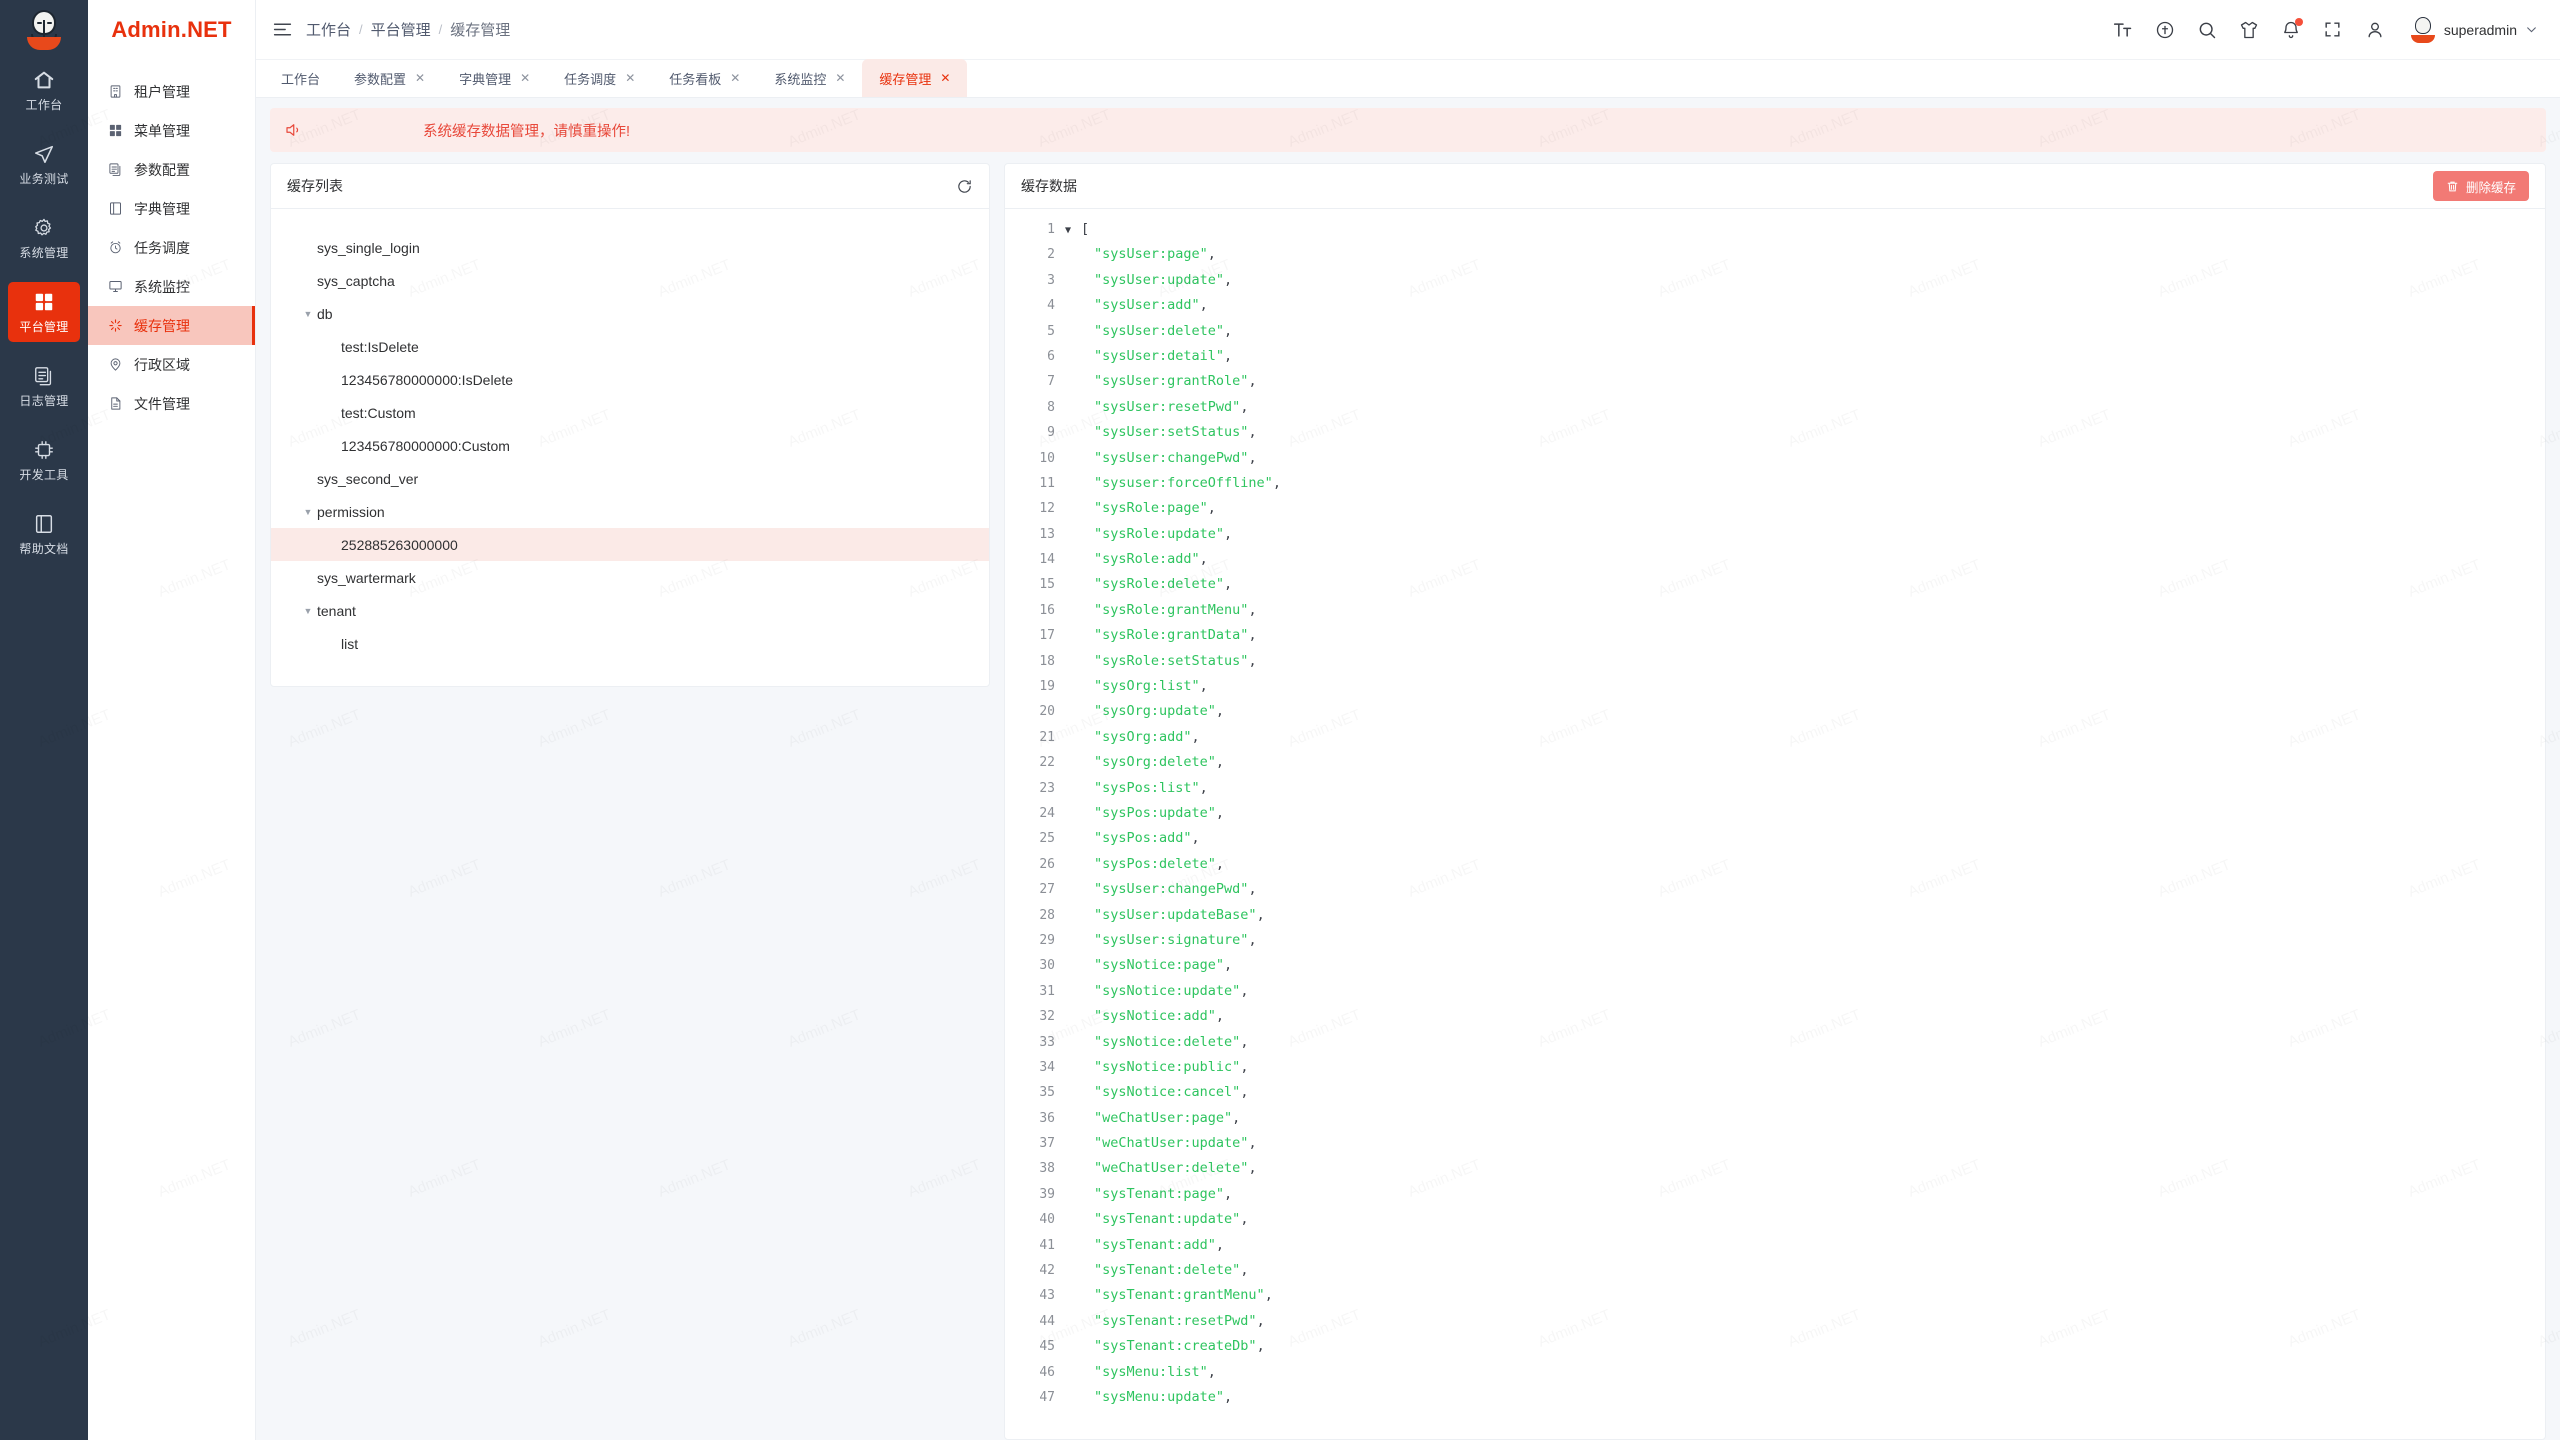 This screenshot has width=2560, height=1440. What do you see at coordinates (630, 280) in the screenshot?
I see `cache-tree-node: ▼sys_captcha` at bounding box center [630, 280].